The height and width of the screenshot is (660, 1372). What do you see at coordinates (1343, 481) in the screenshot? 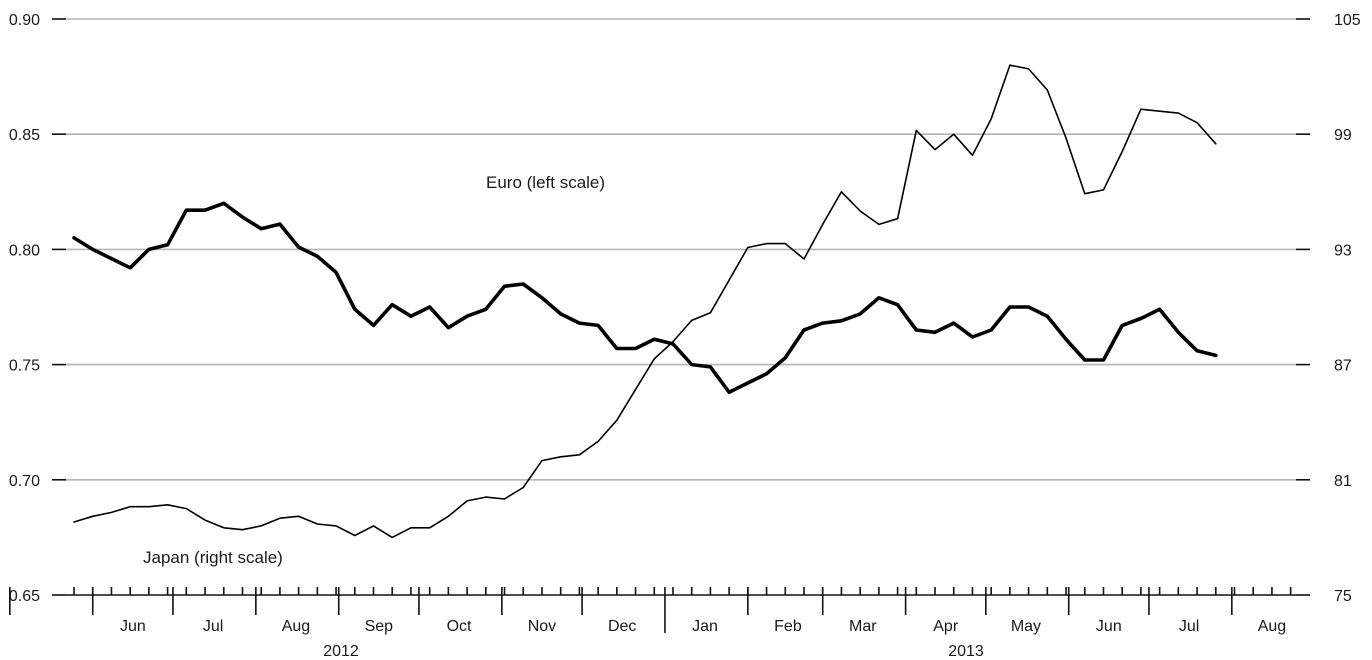
I see `right-tick-label: 81` at bounding box center [1343, 481].